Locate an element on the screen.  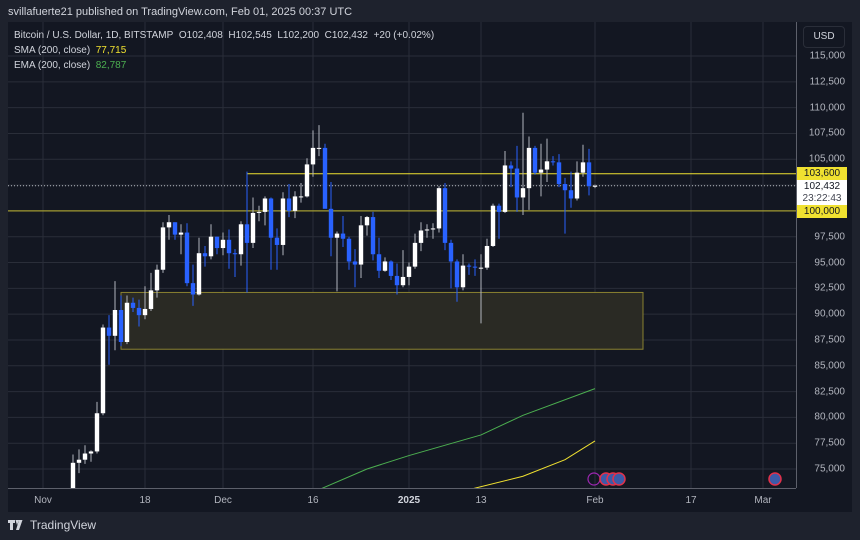
price-tick-label: 115,000 is located at coordinates (827, 56).